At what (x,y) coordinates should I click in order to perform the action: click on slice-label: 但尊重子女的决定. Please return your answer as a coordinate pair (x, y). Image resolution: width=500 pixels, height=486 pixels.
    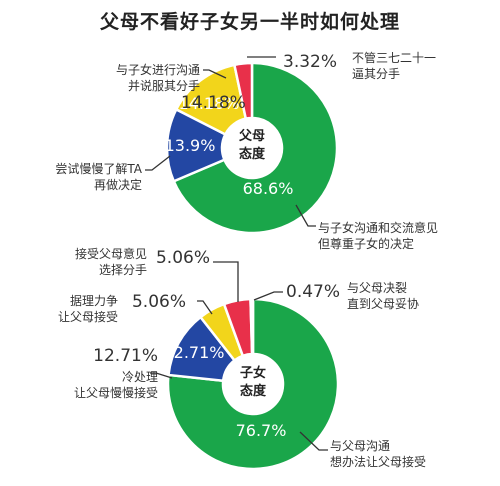
    Looking at the image, I should click on (366, 243).